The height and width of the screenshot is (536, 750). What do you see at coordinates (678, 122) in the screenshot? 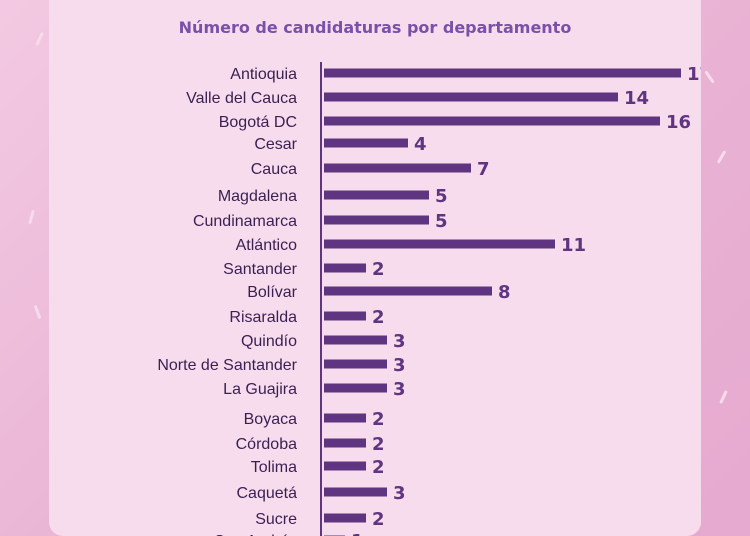
I see `value-label: 16` at bounding box center [678, 122].